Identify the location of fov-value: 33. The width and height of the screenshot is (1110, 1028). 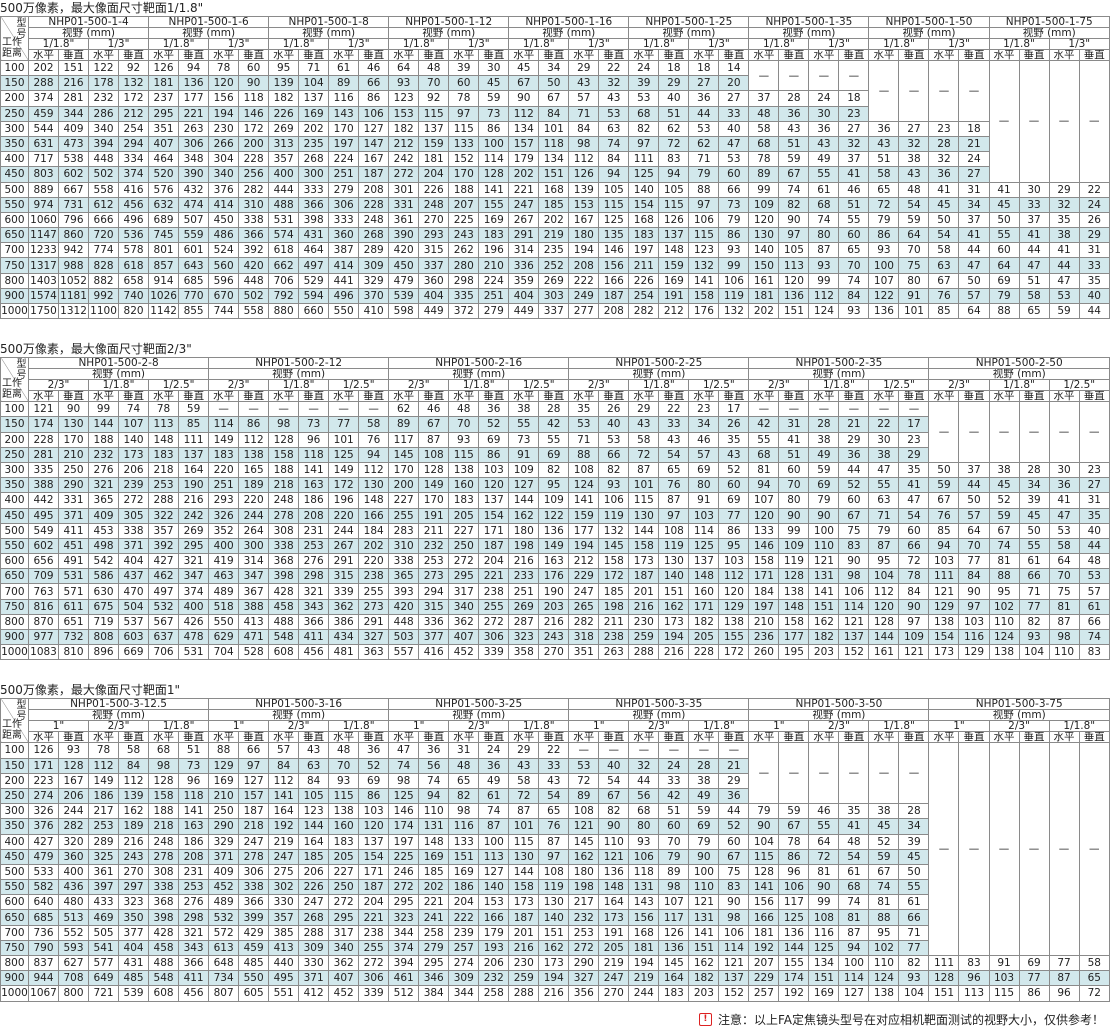
(674, 780).